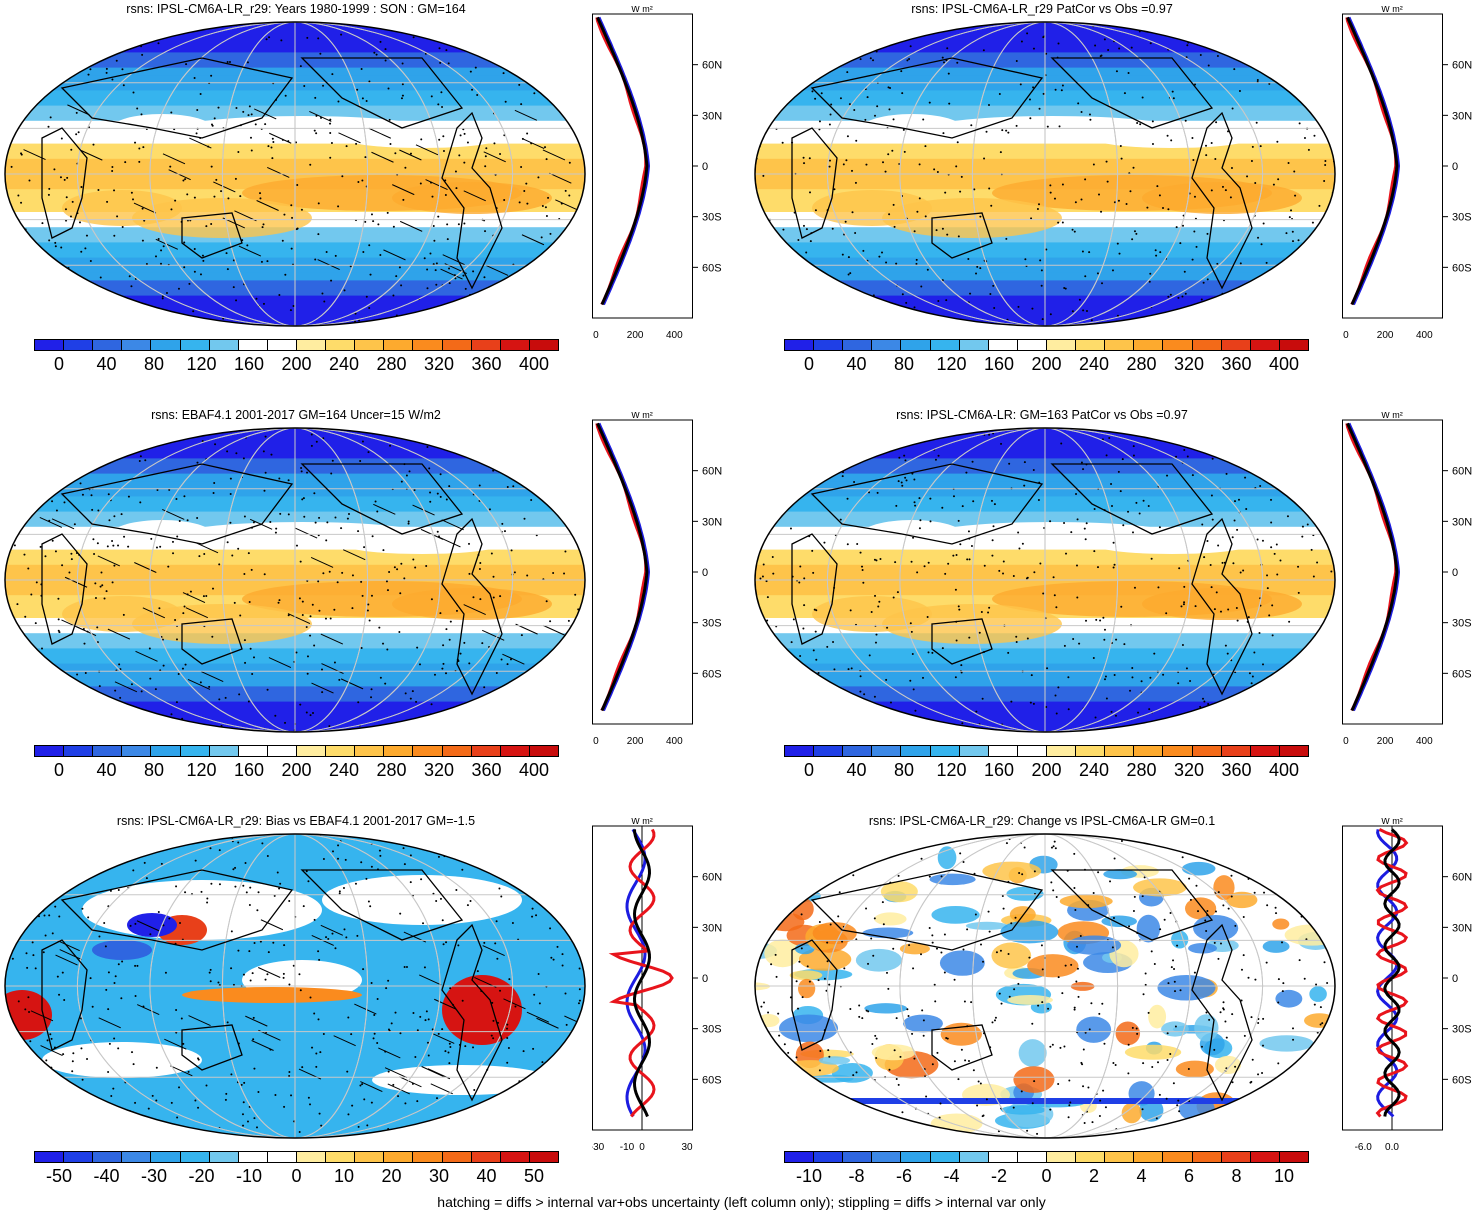  Describe the element at coordinates (1392, 10) in the screenshot. I see `profile-unit: W m²` at that location.